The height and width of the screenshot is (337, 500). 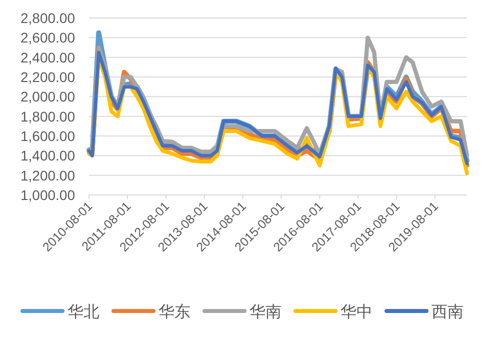 I want to click on legend-label: 西南, so click(x=448, y=312).